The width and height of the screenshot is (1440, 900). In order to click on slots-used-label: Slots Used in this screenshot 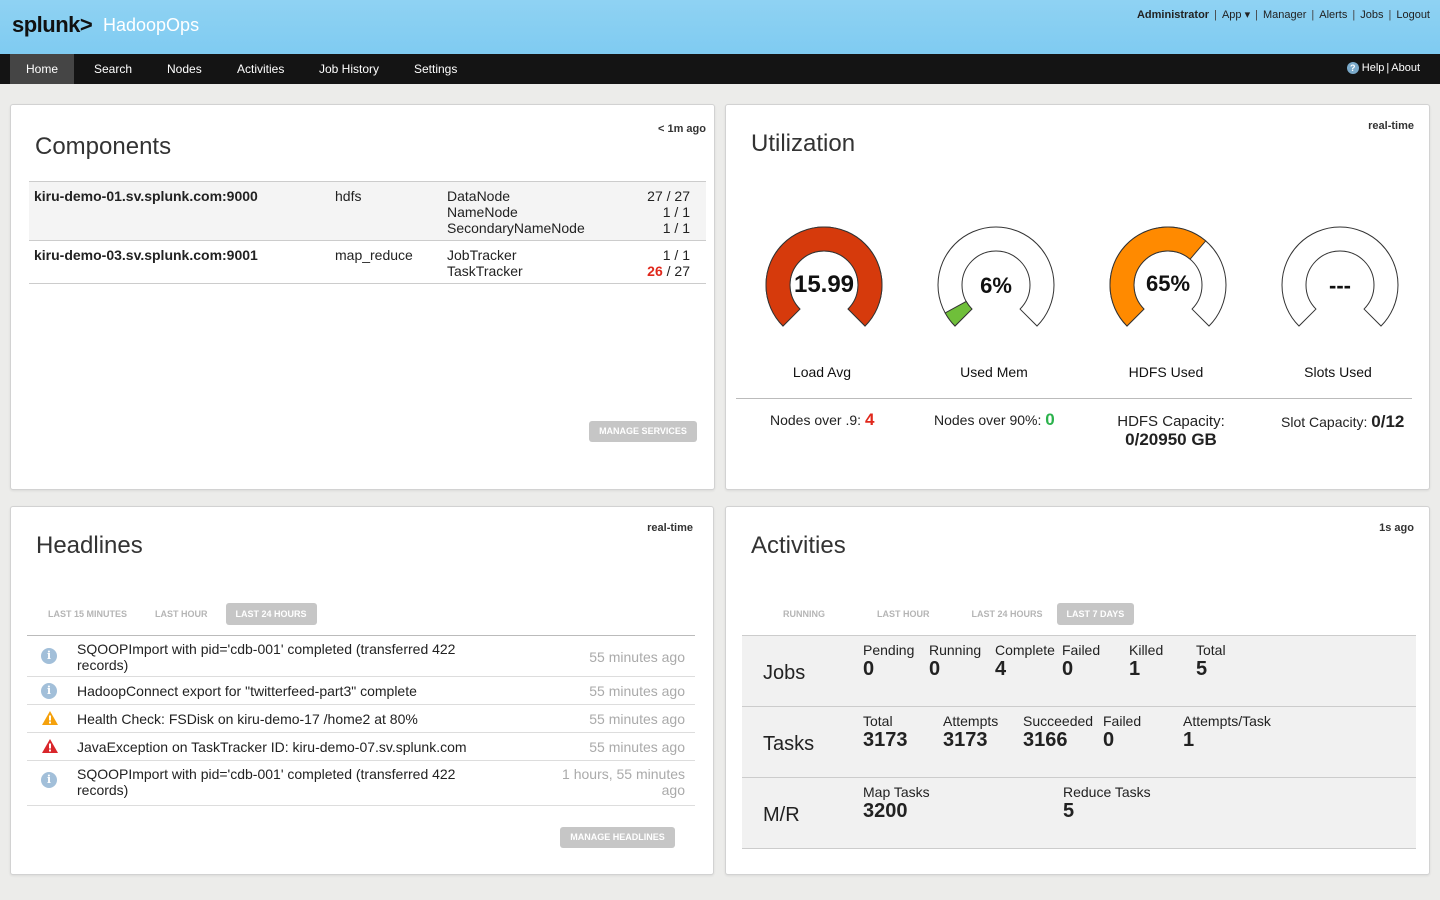, I will do `click(1338, 372)`.